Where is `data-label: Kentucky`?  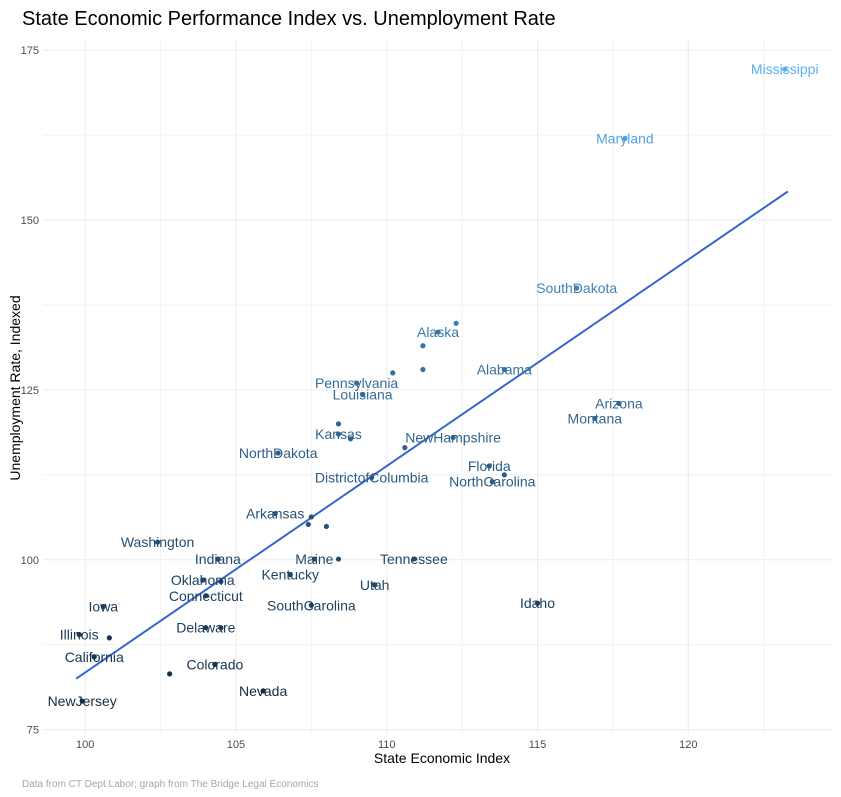
data-label: Kentucky is located at coordinates (290, 575).